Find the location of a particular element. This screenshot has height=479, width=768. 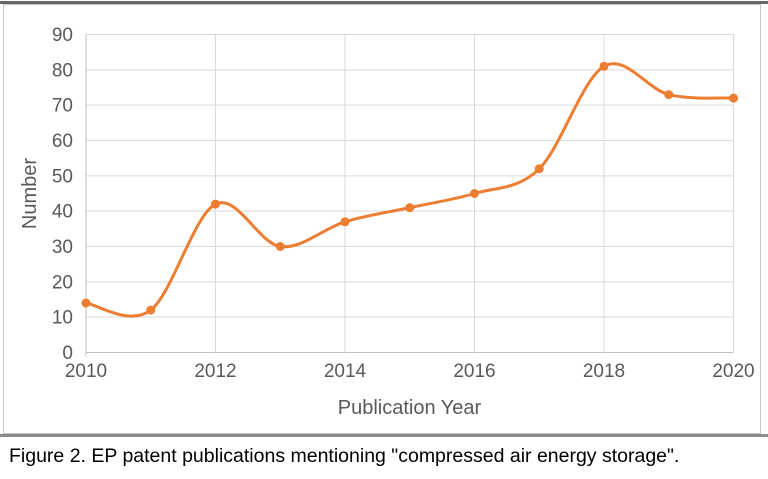

y-tick-label: 50 is located at coordinates (62, 176).